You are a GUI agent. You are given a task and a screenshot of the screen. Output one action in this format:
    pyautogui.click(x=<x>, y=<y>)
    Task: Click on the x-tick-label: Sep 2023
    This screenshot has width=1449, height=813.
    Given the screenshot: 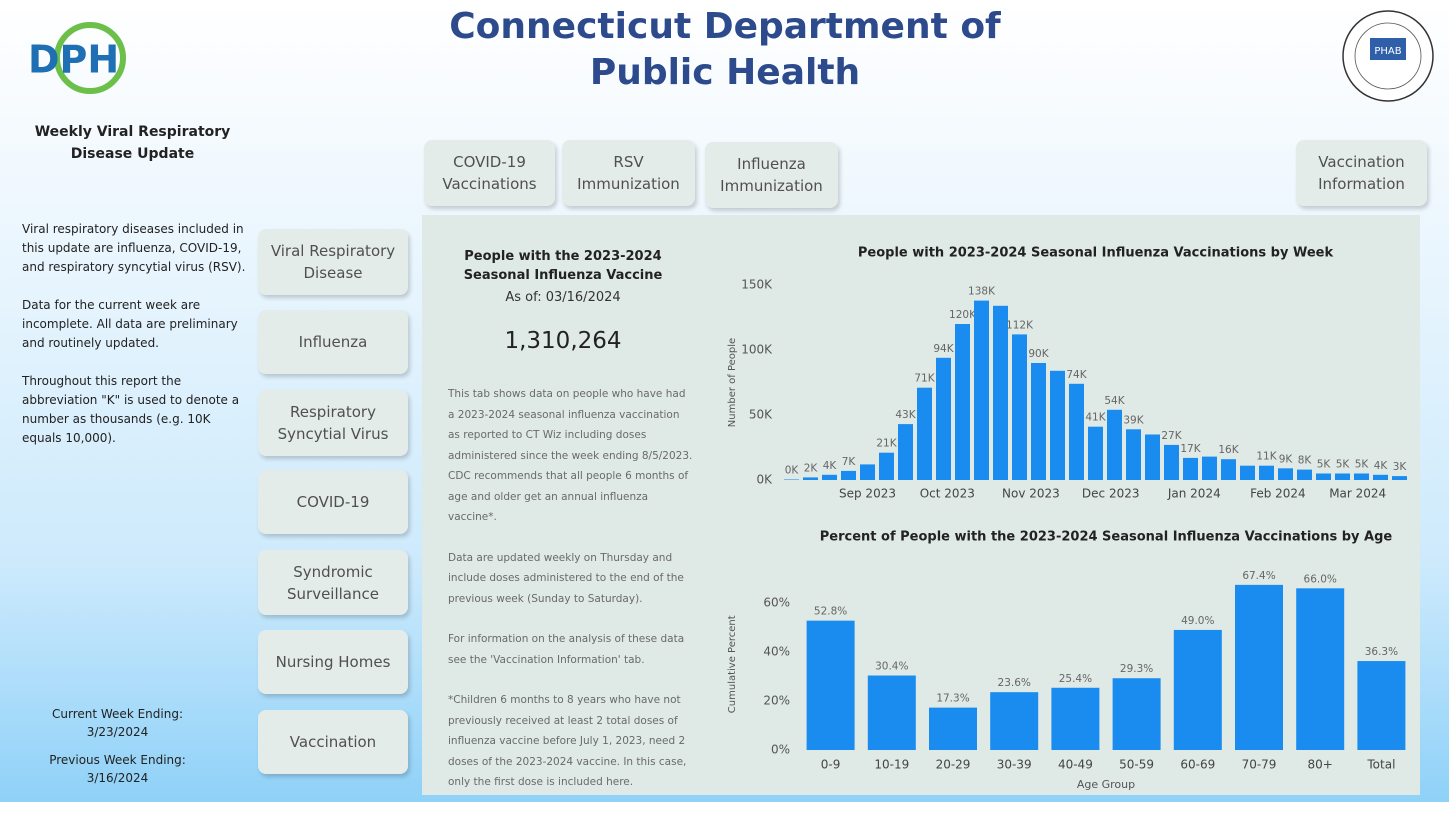 What is the action you would take?
    pyautogui.click(x=867, y=494)
    